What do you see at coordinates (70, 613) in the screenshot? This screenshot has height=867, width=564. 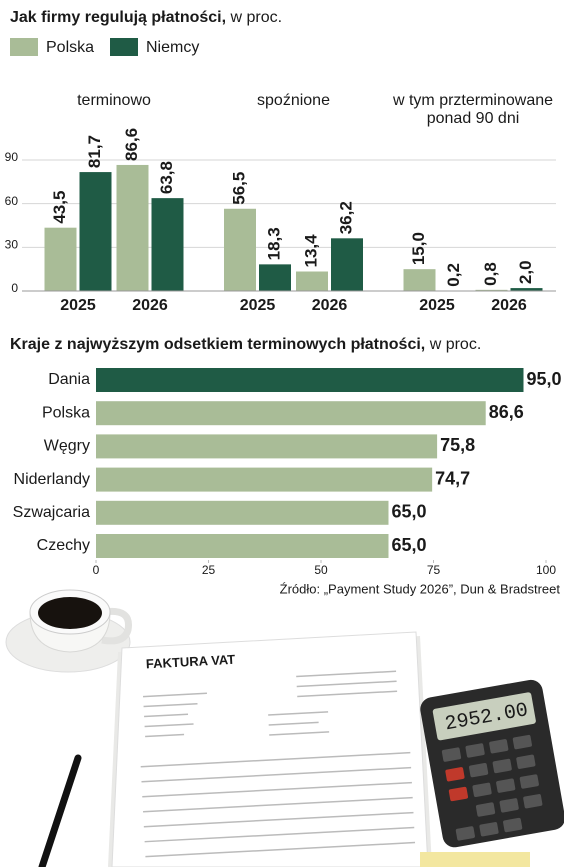 I see `coffee` at bounding box center [70, 613].